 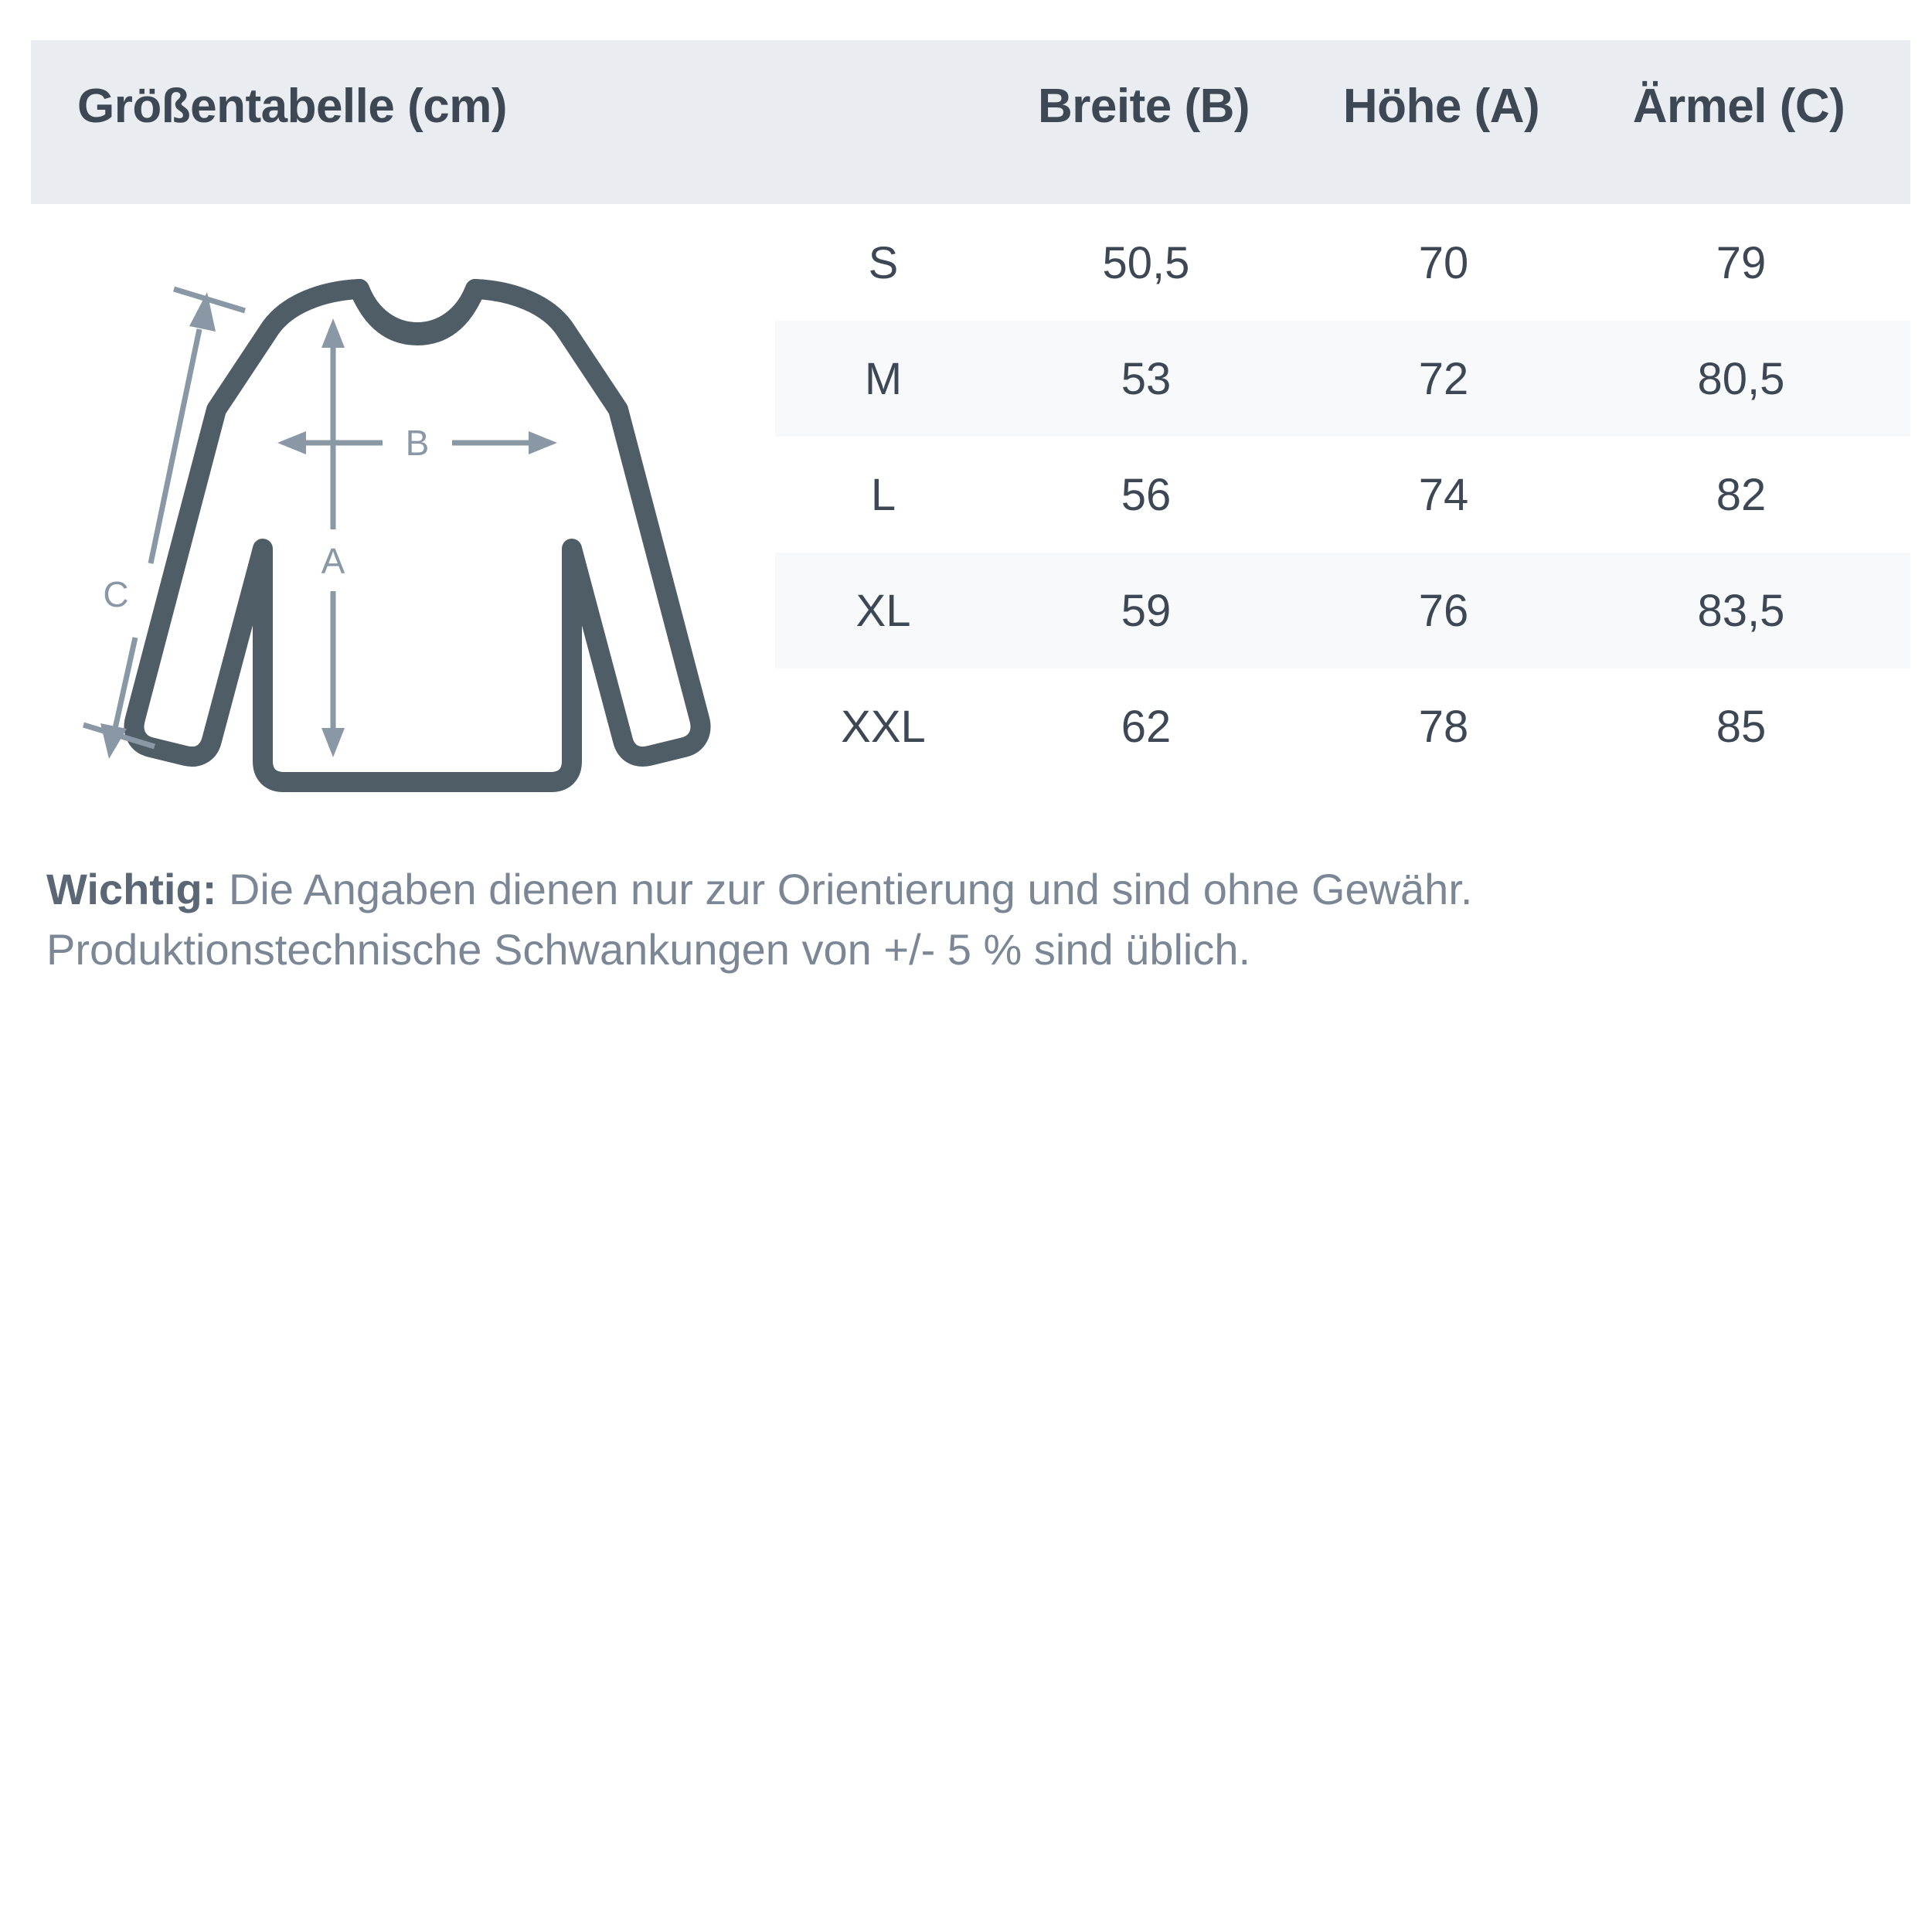 What do you see at coordinates (1147, 378) in the screenshot?
I see `cell-breite: 53` at bounding box center [1147, 378].